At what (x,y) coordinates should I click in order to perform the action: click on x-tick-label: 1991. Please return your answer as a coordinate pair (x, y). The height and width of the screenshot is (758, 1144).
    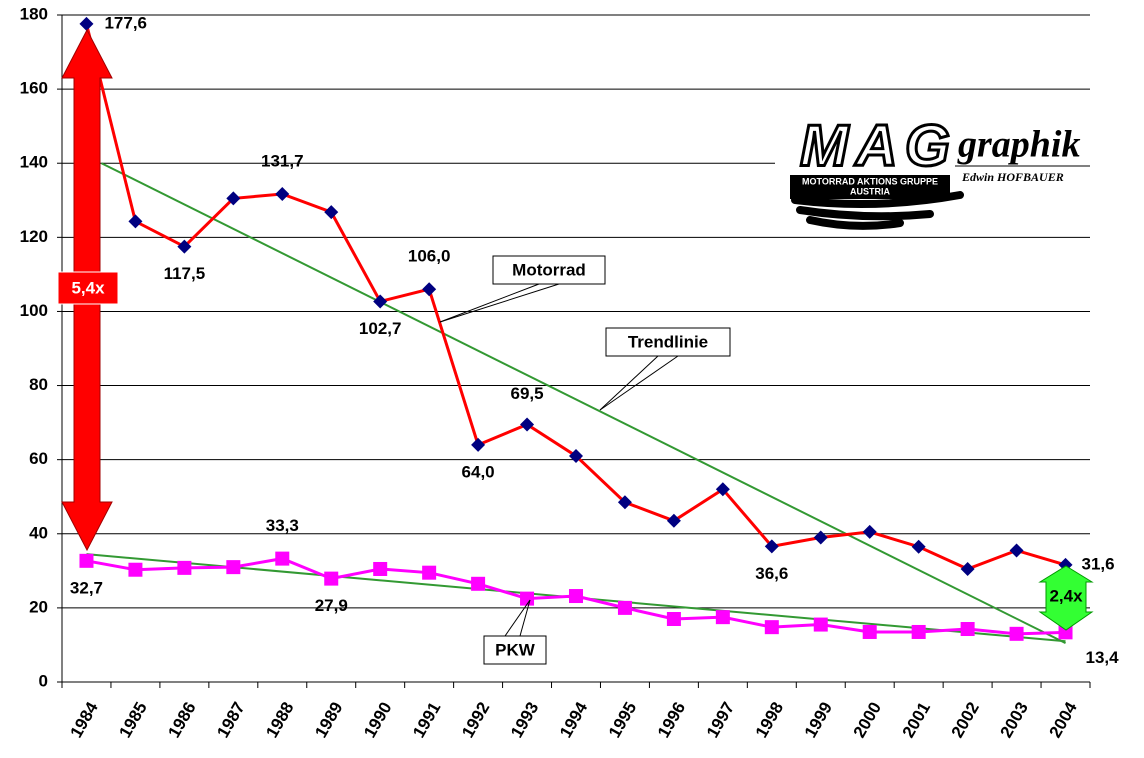
    Looking at the image, I should click on (426, 720).